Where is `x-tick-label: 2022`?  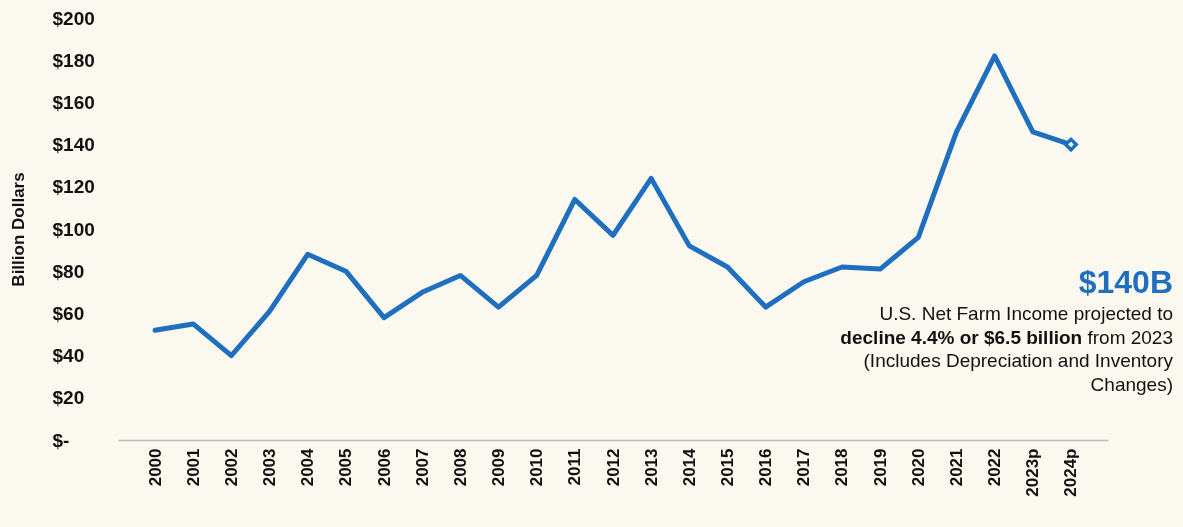 x-tick-label: 2022 is located at coordinates (995, 467).